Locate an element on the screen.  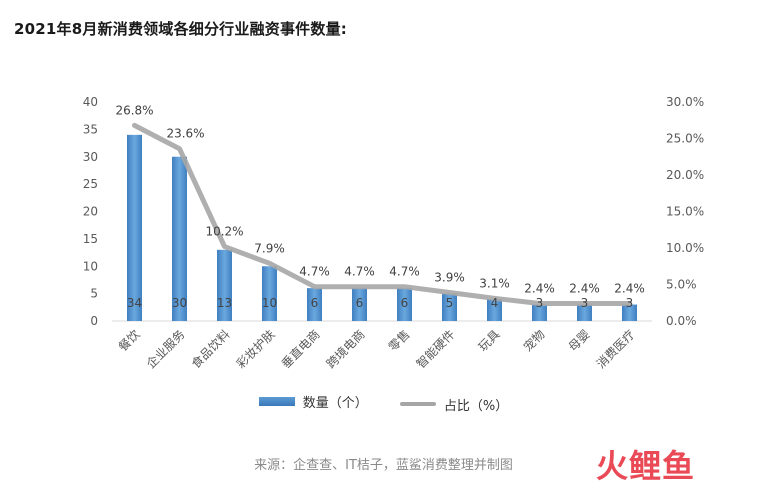
category-label: 零售 is located at coordinates (399, 341).